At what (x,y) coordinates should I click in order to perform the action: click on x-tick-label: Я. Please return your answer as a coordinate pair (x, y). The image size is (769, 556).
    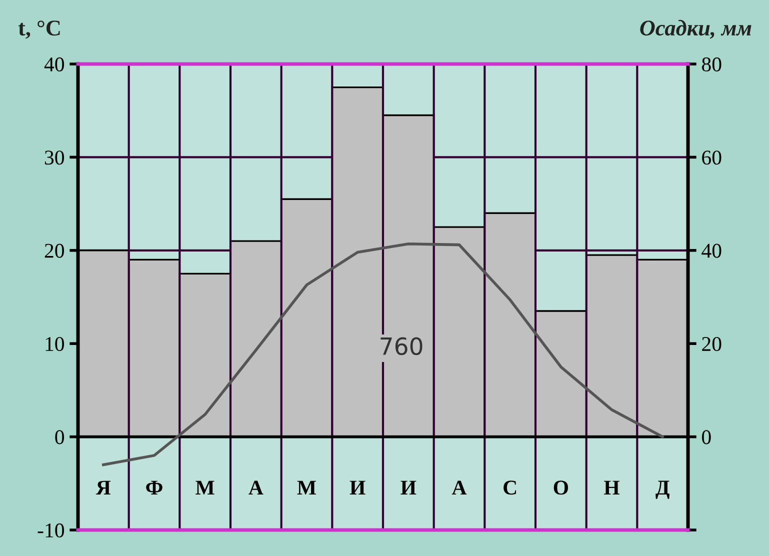
    Looking at the image, I should click on (103, 487).